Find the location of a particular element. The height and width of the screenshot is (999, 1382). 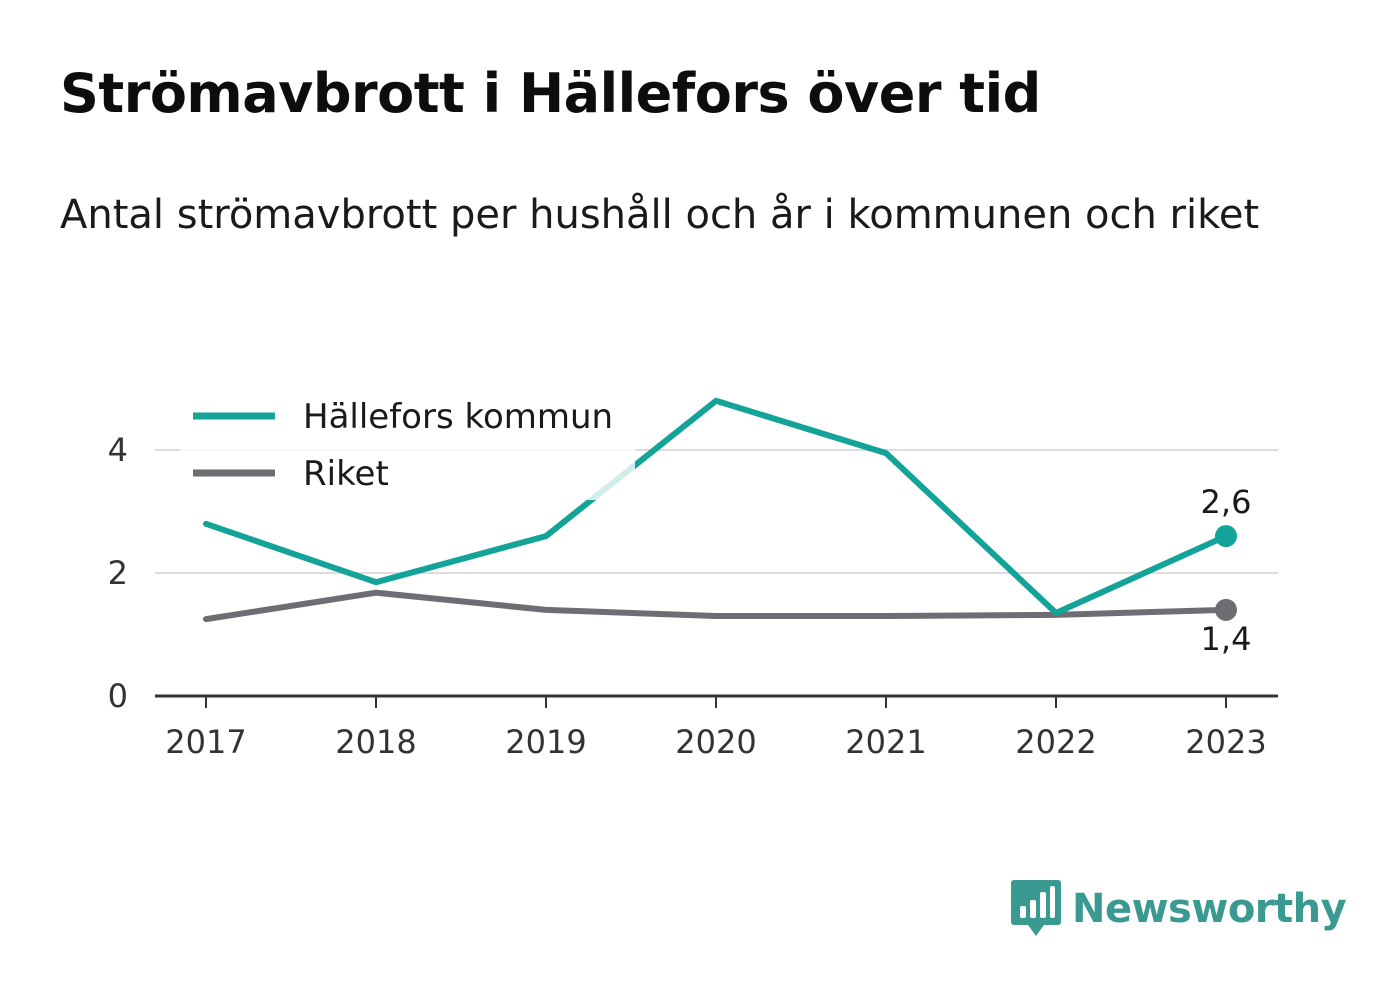

x-tick-label: 2017 is located at coordinates (205, 742).